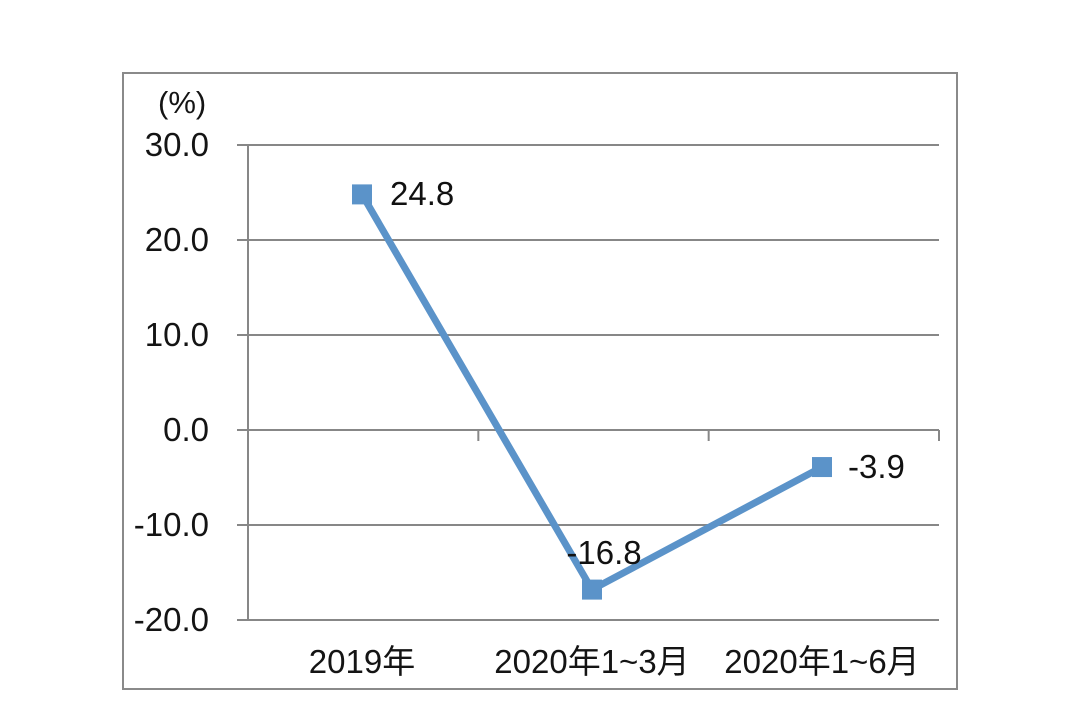 The height and width of the screenshot is (705, 1080). I want to click on y-tick-label: -20.0, so click(171, 619).